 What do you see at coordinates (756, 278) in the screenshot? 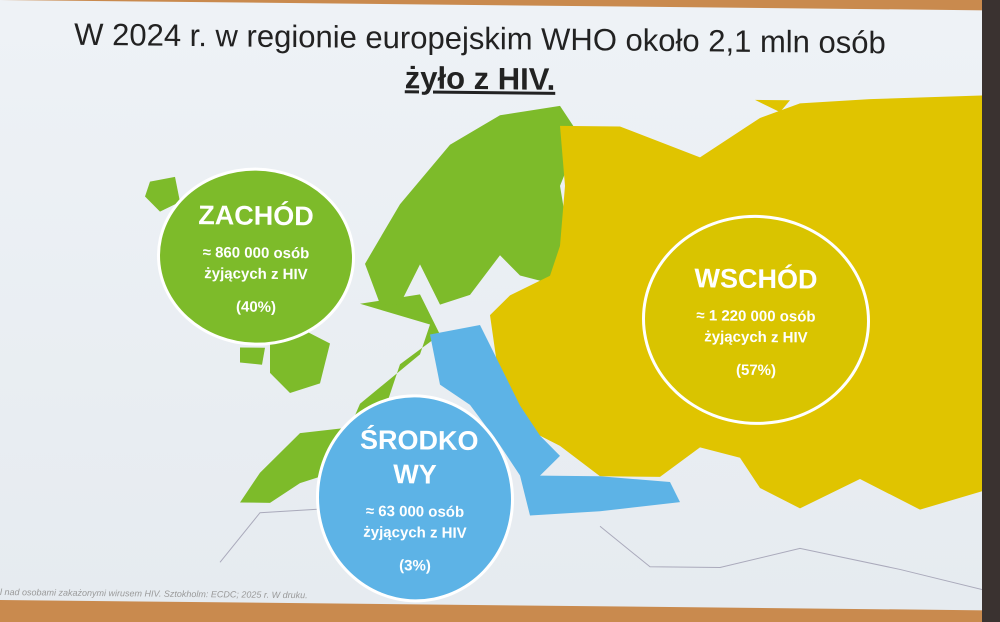
I see `region-name: WSCHÓD` at bounding box center [756, 278].